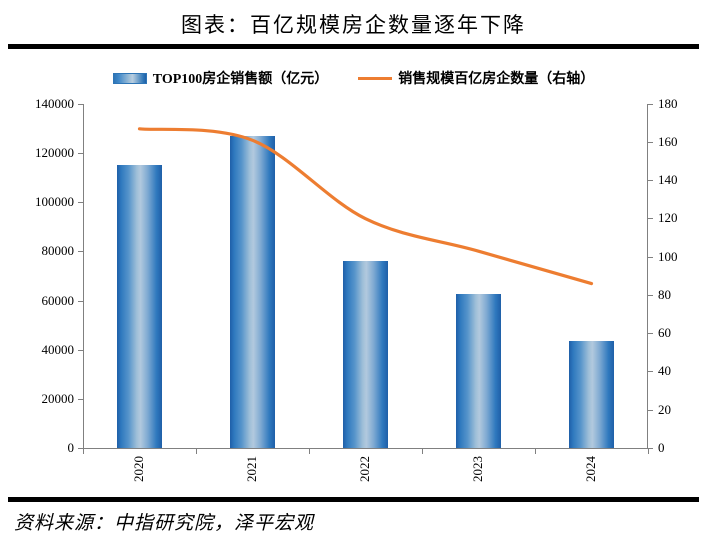 This screenshot has height=548, width=707. What do you see at coordinates (668, 141) in the screenshot?
I see `y-right-label: 160` at bounding box center [668, 141].